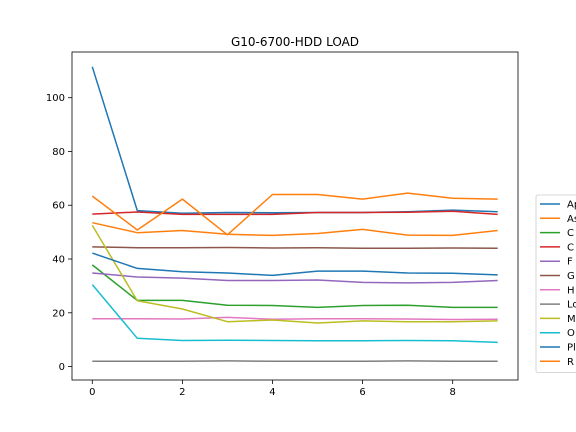 This screenshot has width=576, height=432. I want to click on y-tick-label: 0, so click(62, 367).